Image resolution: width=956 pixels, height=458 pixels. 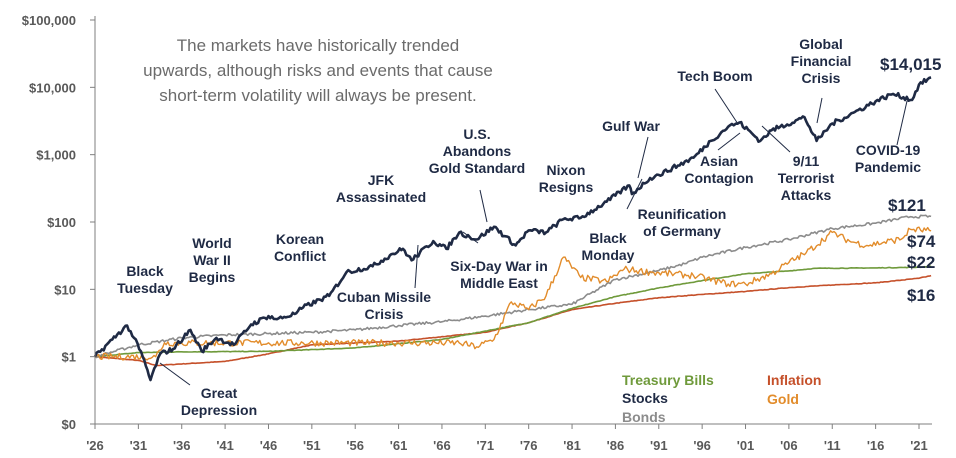 What do you see at coordinates (718, 178) in the screenshot?
I see `annotation-line: Contagion` at bounding box center [718, 178].